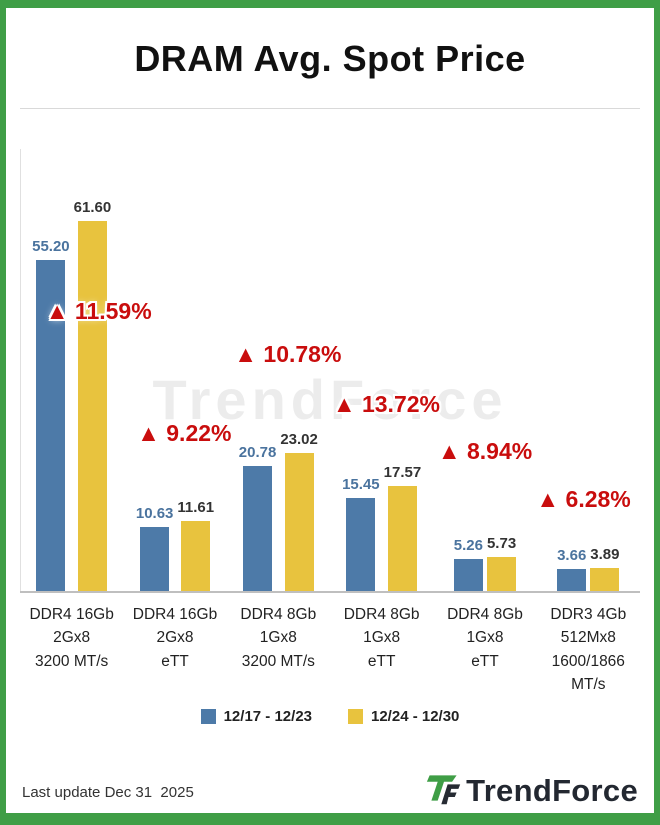  Describe the element at coordinates (71, 395) in the screenshot. I see `bar-group-1: 55.20 61.60` at that location.